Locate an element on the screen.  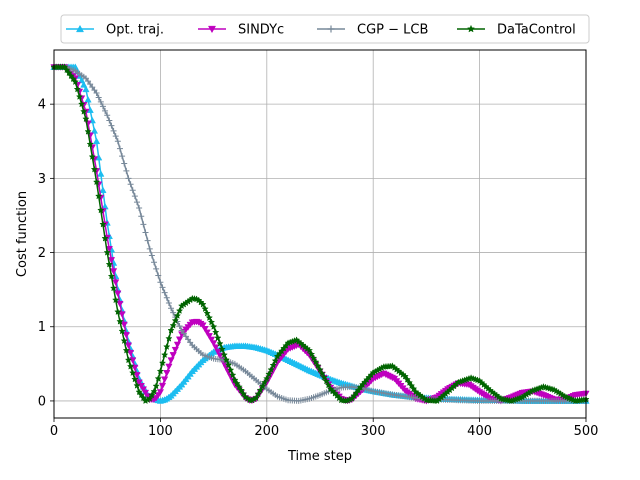
legend-item: CGP − LCB is located at coordinates (372, 30).